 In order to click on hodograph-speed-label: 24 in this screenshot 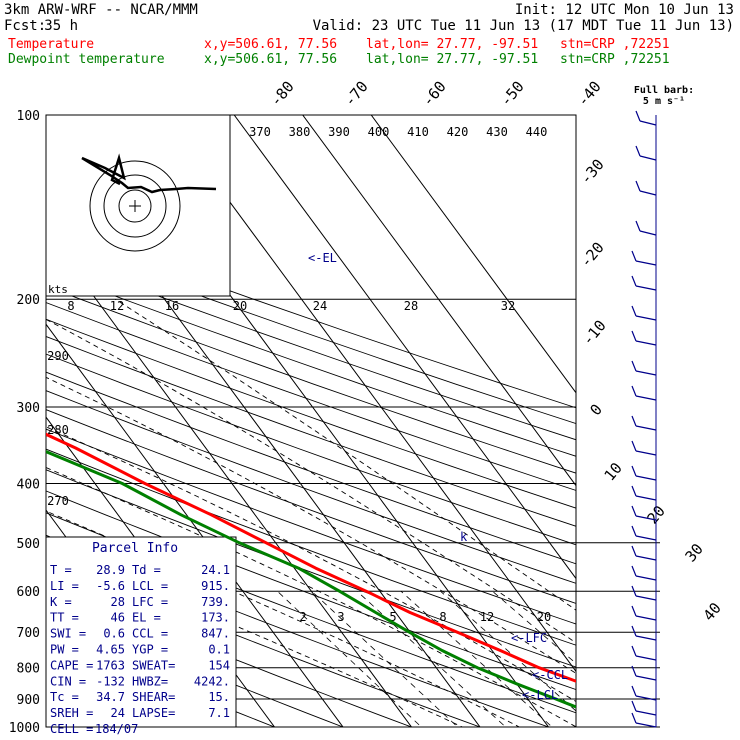, I will do `click(320, 306)`.